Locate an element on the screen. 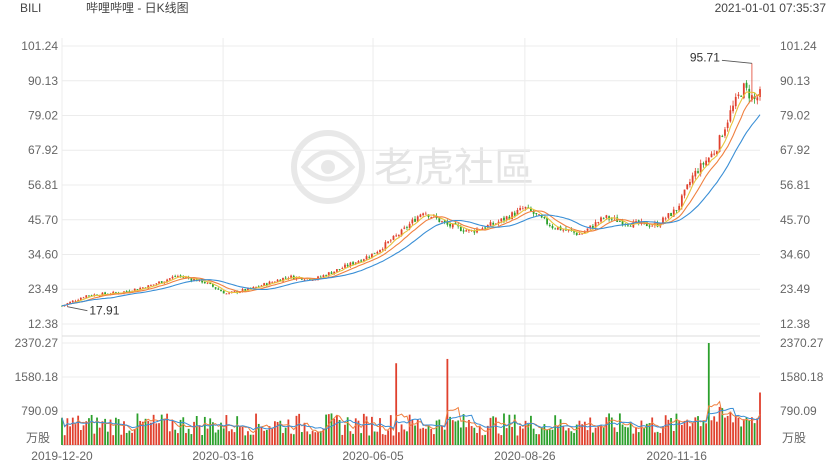 This screenshot has height=470, width=840. price-tick-right: 45.70 is located at coordinates (795, 220).